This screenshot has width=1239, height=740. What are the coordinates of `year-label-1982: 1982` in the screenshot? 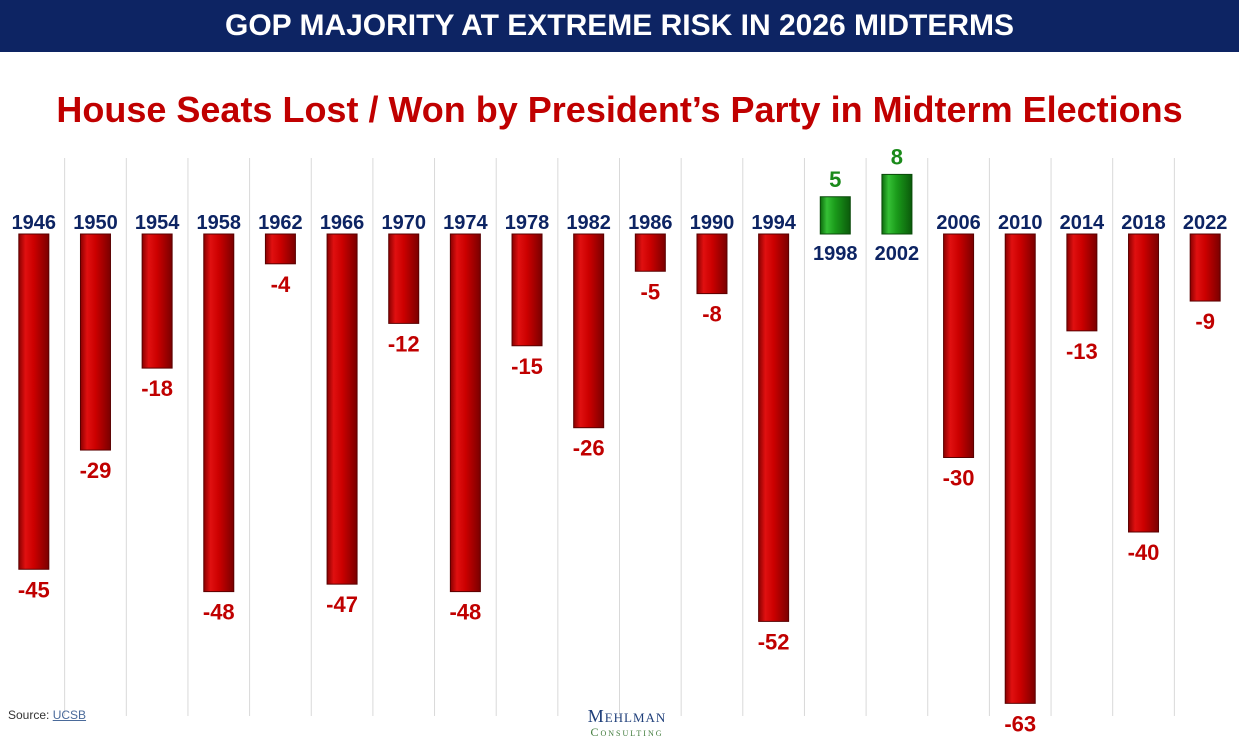 It's located at (588, 223).